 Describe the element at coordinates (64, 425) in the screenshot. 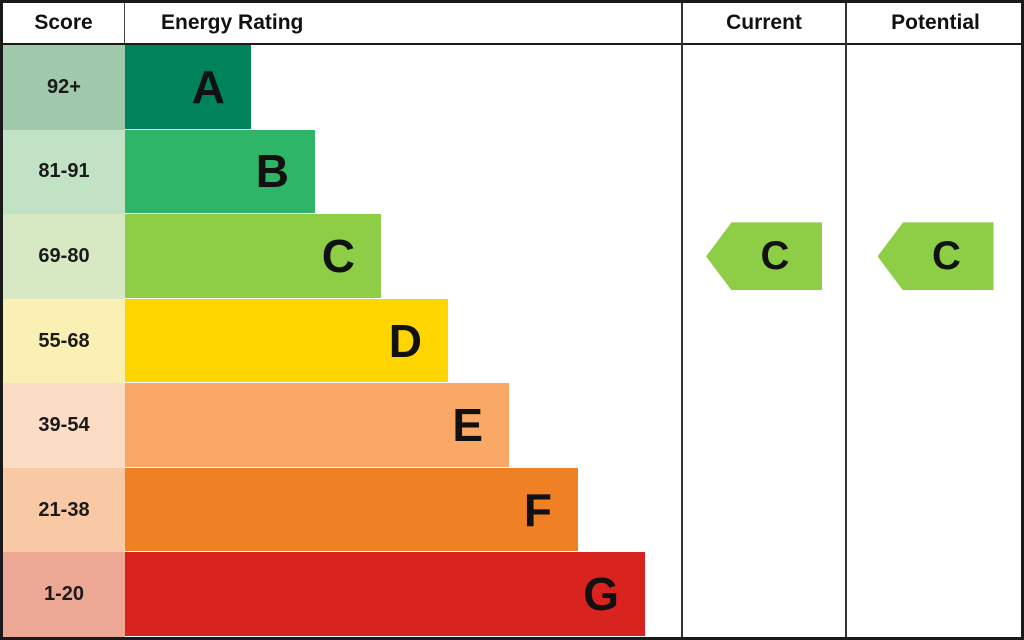

I see `band-score-cell: 39-54` at that location.